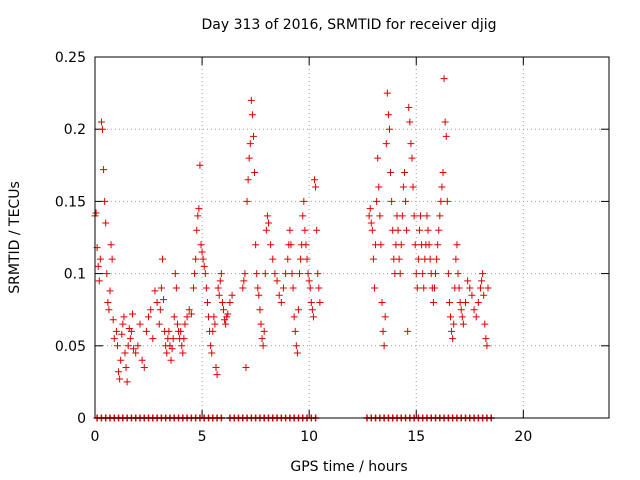  I want to click on x-tick-label: 0, so click(95, 437).